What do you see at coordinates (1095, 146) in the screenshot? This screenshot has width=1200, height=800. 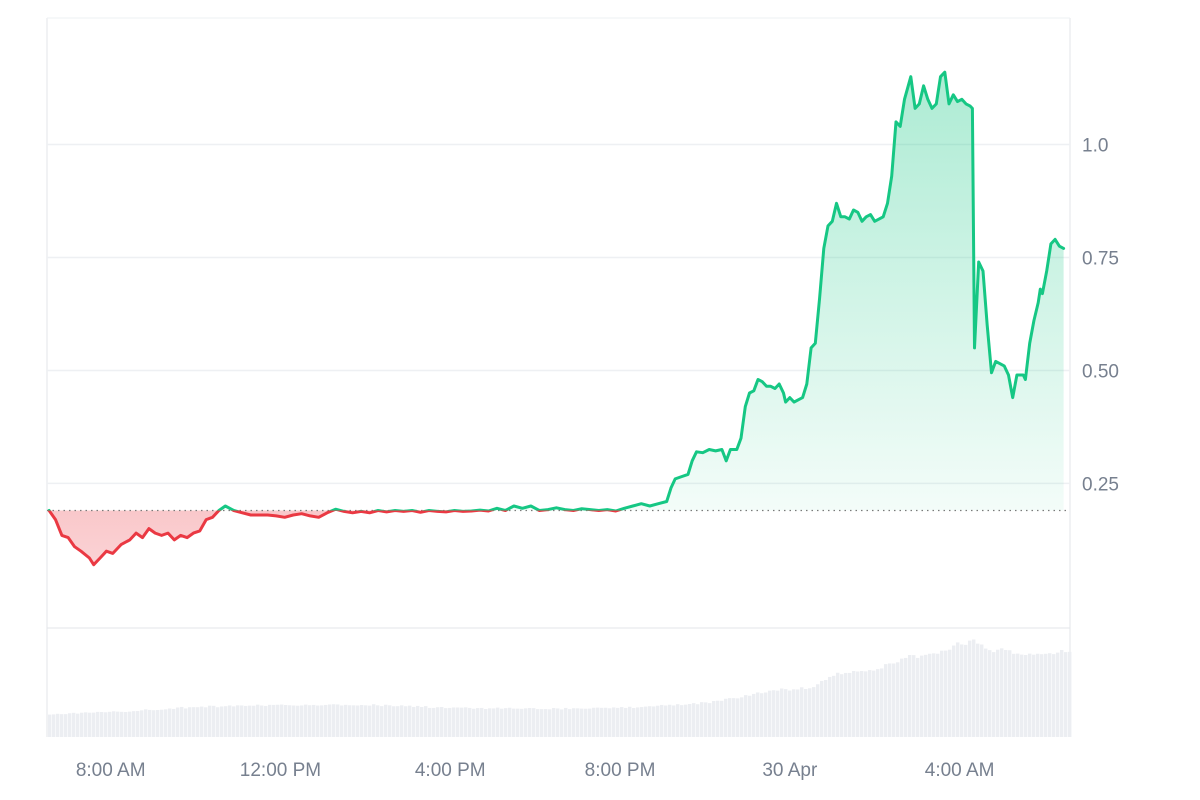 I see `y-tick-label: 1.0` at bounding box center [1095, 146].